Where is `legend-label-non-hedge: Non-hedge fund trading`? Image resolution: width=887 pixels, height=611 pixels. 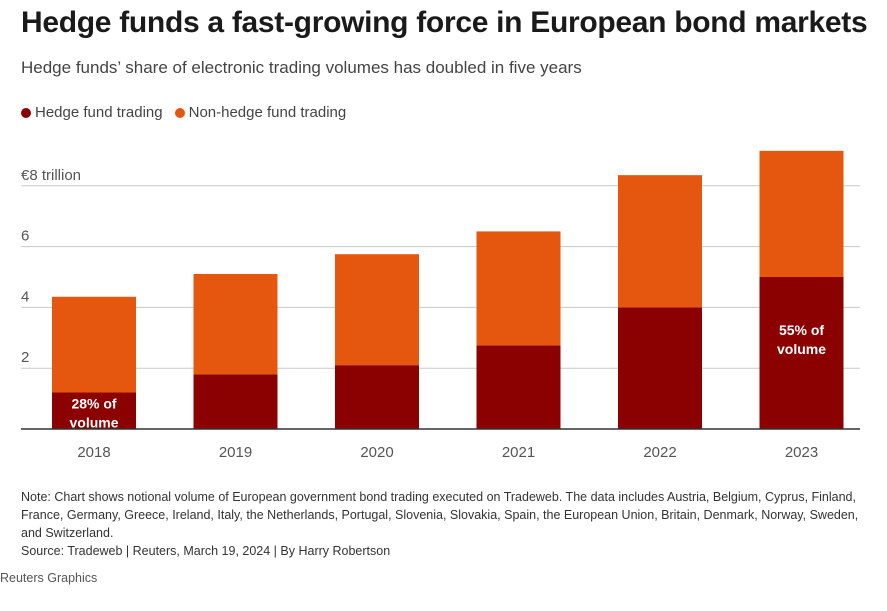 legend-label-non-hedge: Non-hedge fund trading is located at coordinates (267, 112).